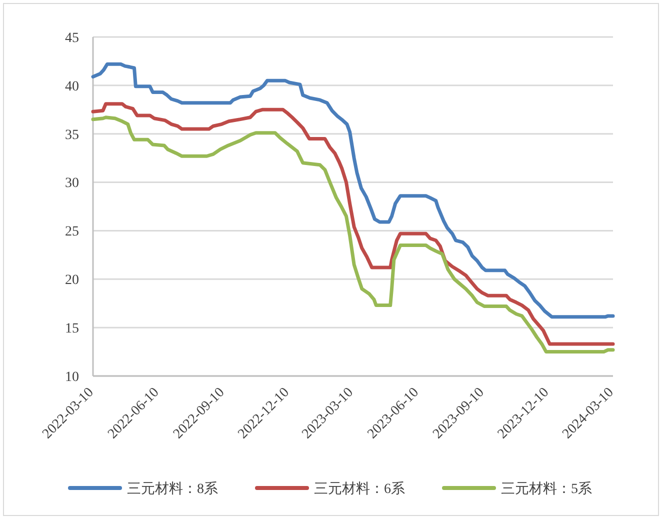 This screenshot has height=519, width=662. Describe the element at coordinates (72, 328) in the screenshot. I see `y-tick-label: 15` at that location.